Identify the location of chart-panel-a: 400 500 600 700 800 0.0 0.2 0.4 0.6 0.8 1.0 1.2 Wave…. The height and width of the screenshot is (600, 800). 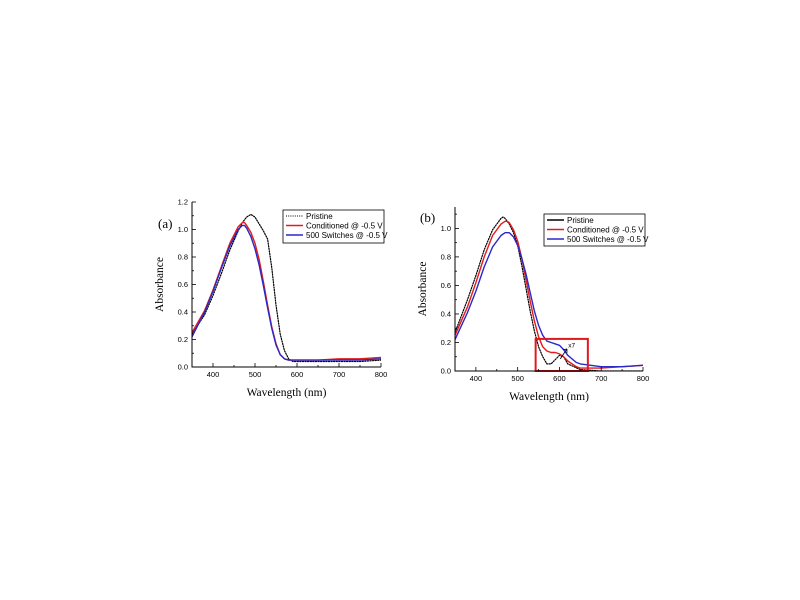
(271, 298).